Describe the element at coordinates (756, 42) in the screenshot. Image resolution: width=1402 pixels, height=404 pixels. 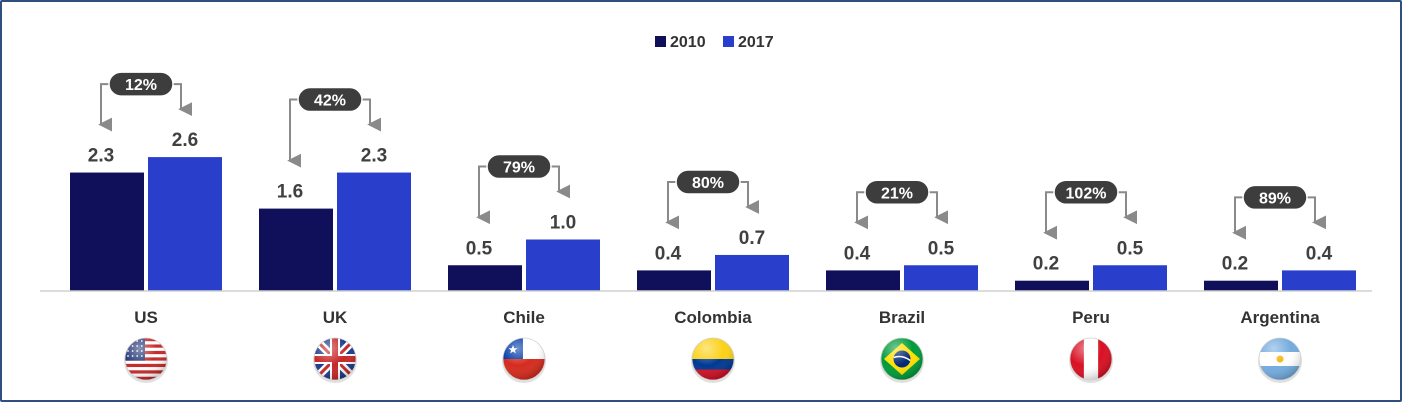
I see `legend-label-2017: 2017` at that location.